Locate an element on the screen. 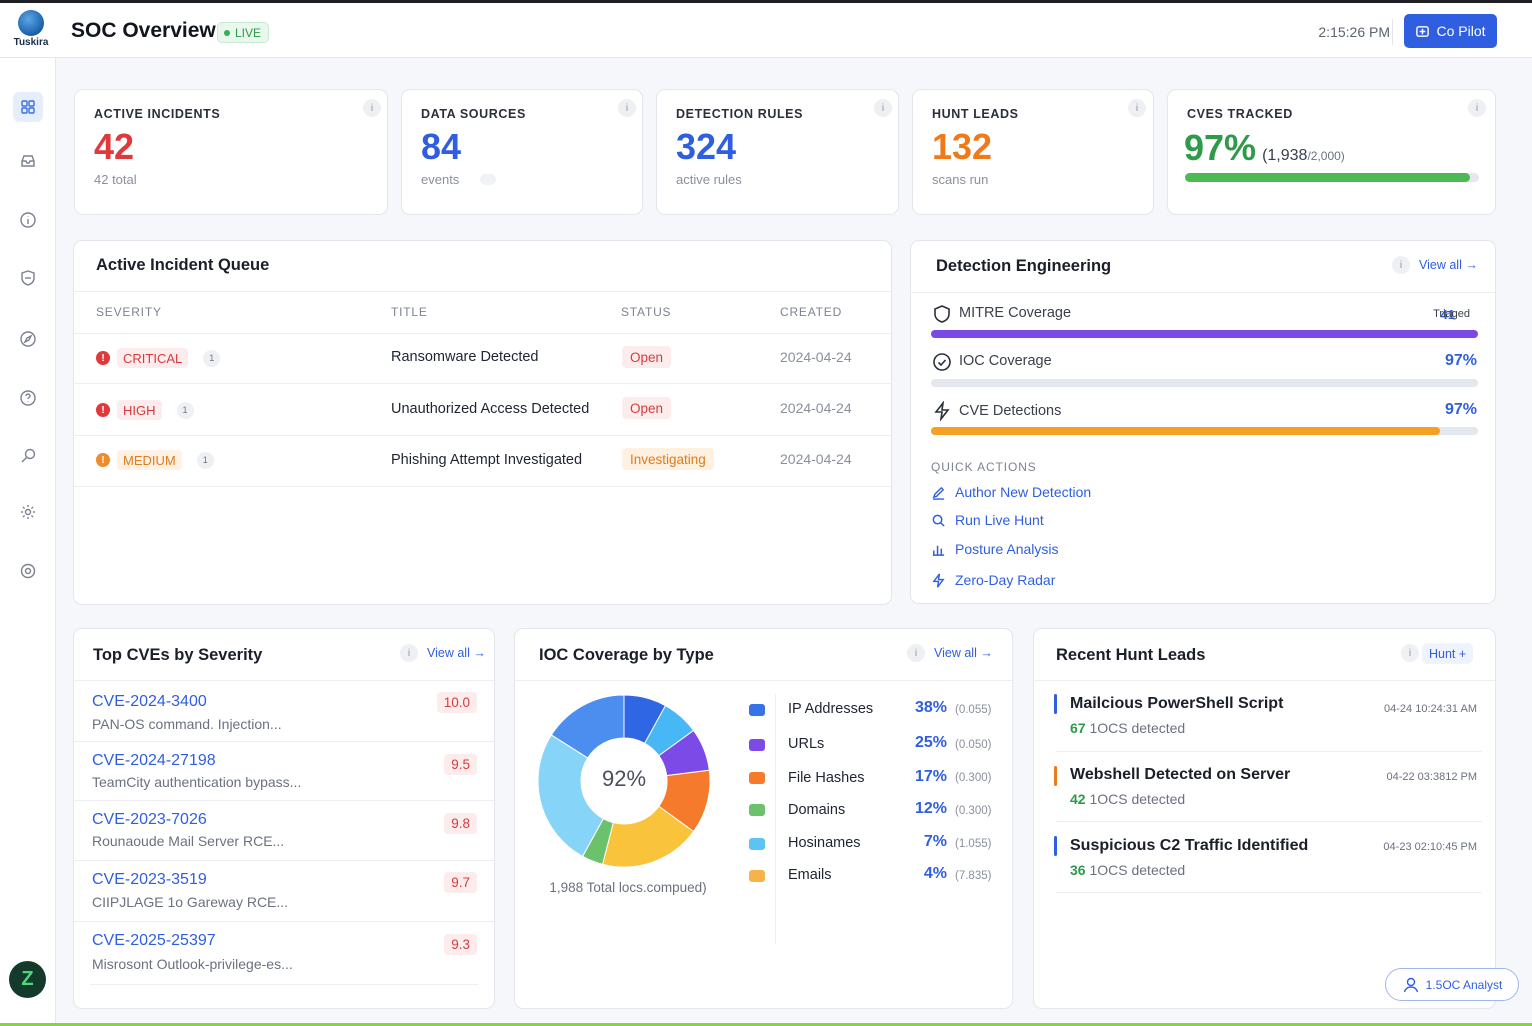 The image size is (1532, 1026). hunt-button: Hunt + is located at coordinates (1448, 653).